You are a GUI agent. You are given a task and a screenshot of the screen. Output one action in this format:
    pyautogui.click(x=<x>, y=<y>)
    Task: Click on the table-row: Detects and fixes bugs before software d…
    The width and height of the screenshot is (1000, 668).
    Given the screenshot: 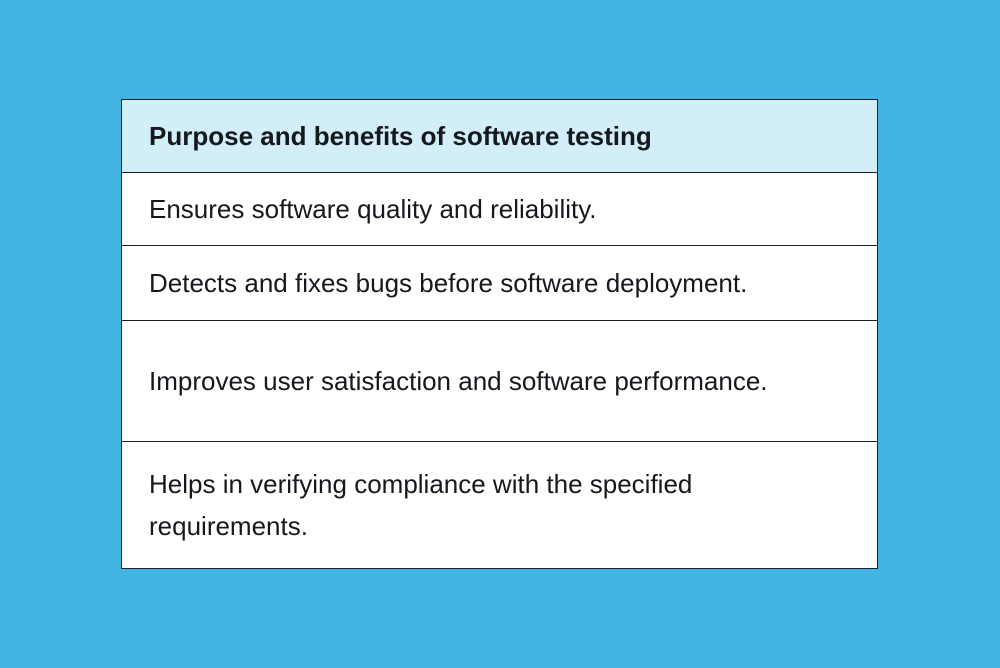 What is the action you would take?
    pyautogui.click(x=499, y=282)
    